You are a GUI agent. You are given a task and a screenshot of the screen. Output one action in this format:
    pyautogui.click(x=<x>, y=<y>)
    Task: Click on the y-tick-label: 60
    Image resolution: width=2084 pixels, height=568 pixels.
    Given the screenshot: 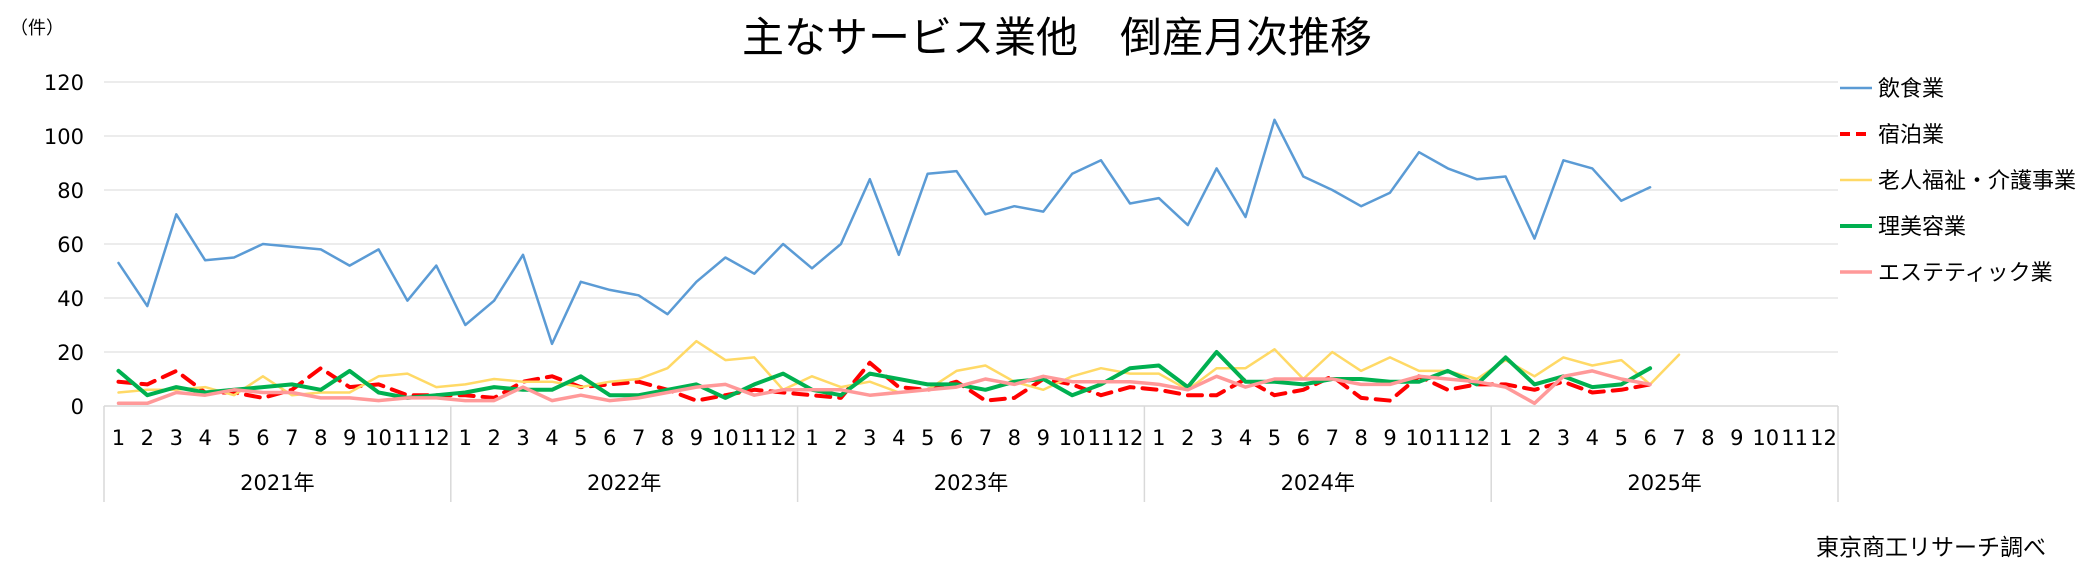 What is the action you would take?
    pyautogui.click(x=70, y=245)
    